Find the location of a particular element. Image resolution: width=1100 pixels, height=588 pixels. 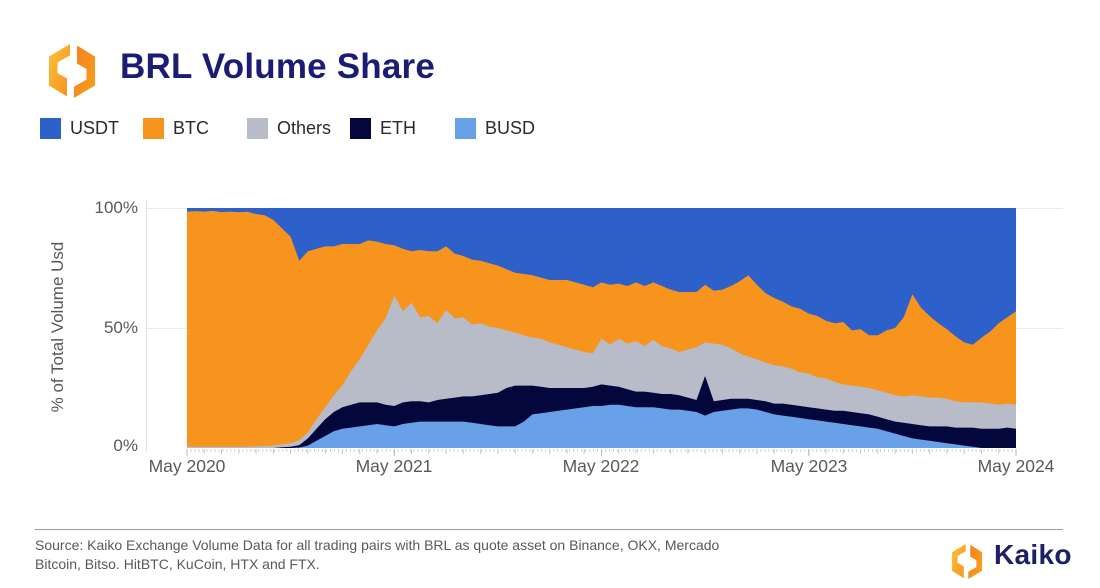

page-title: BRL Volume Share is located at coordinates (278, 66).